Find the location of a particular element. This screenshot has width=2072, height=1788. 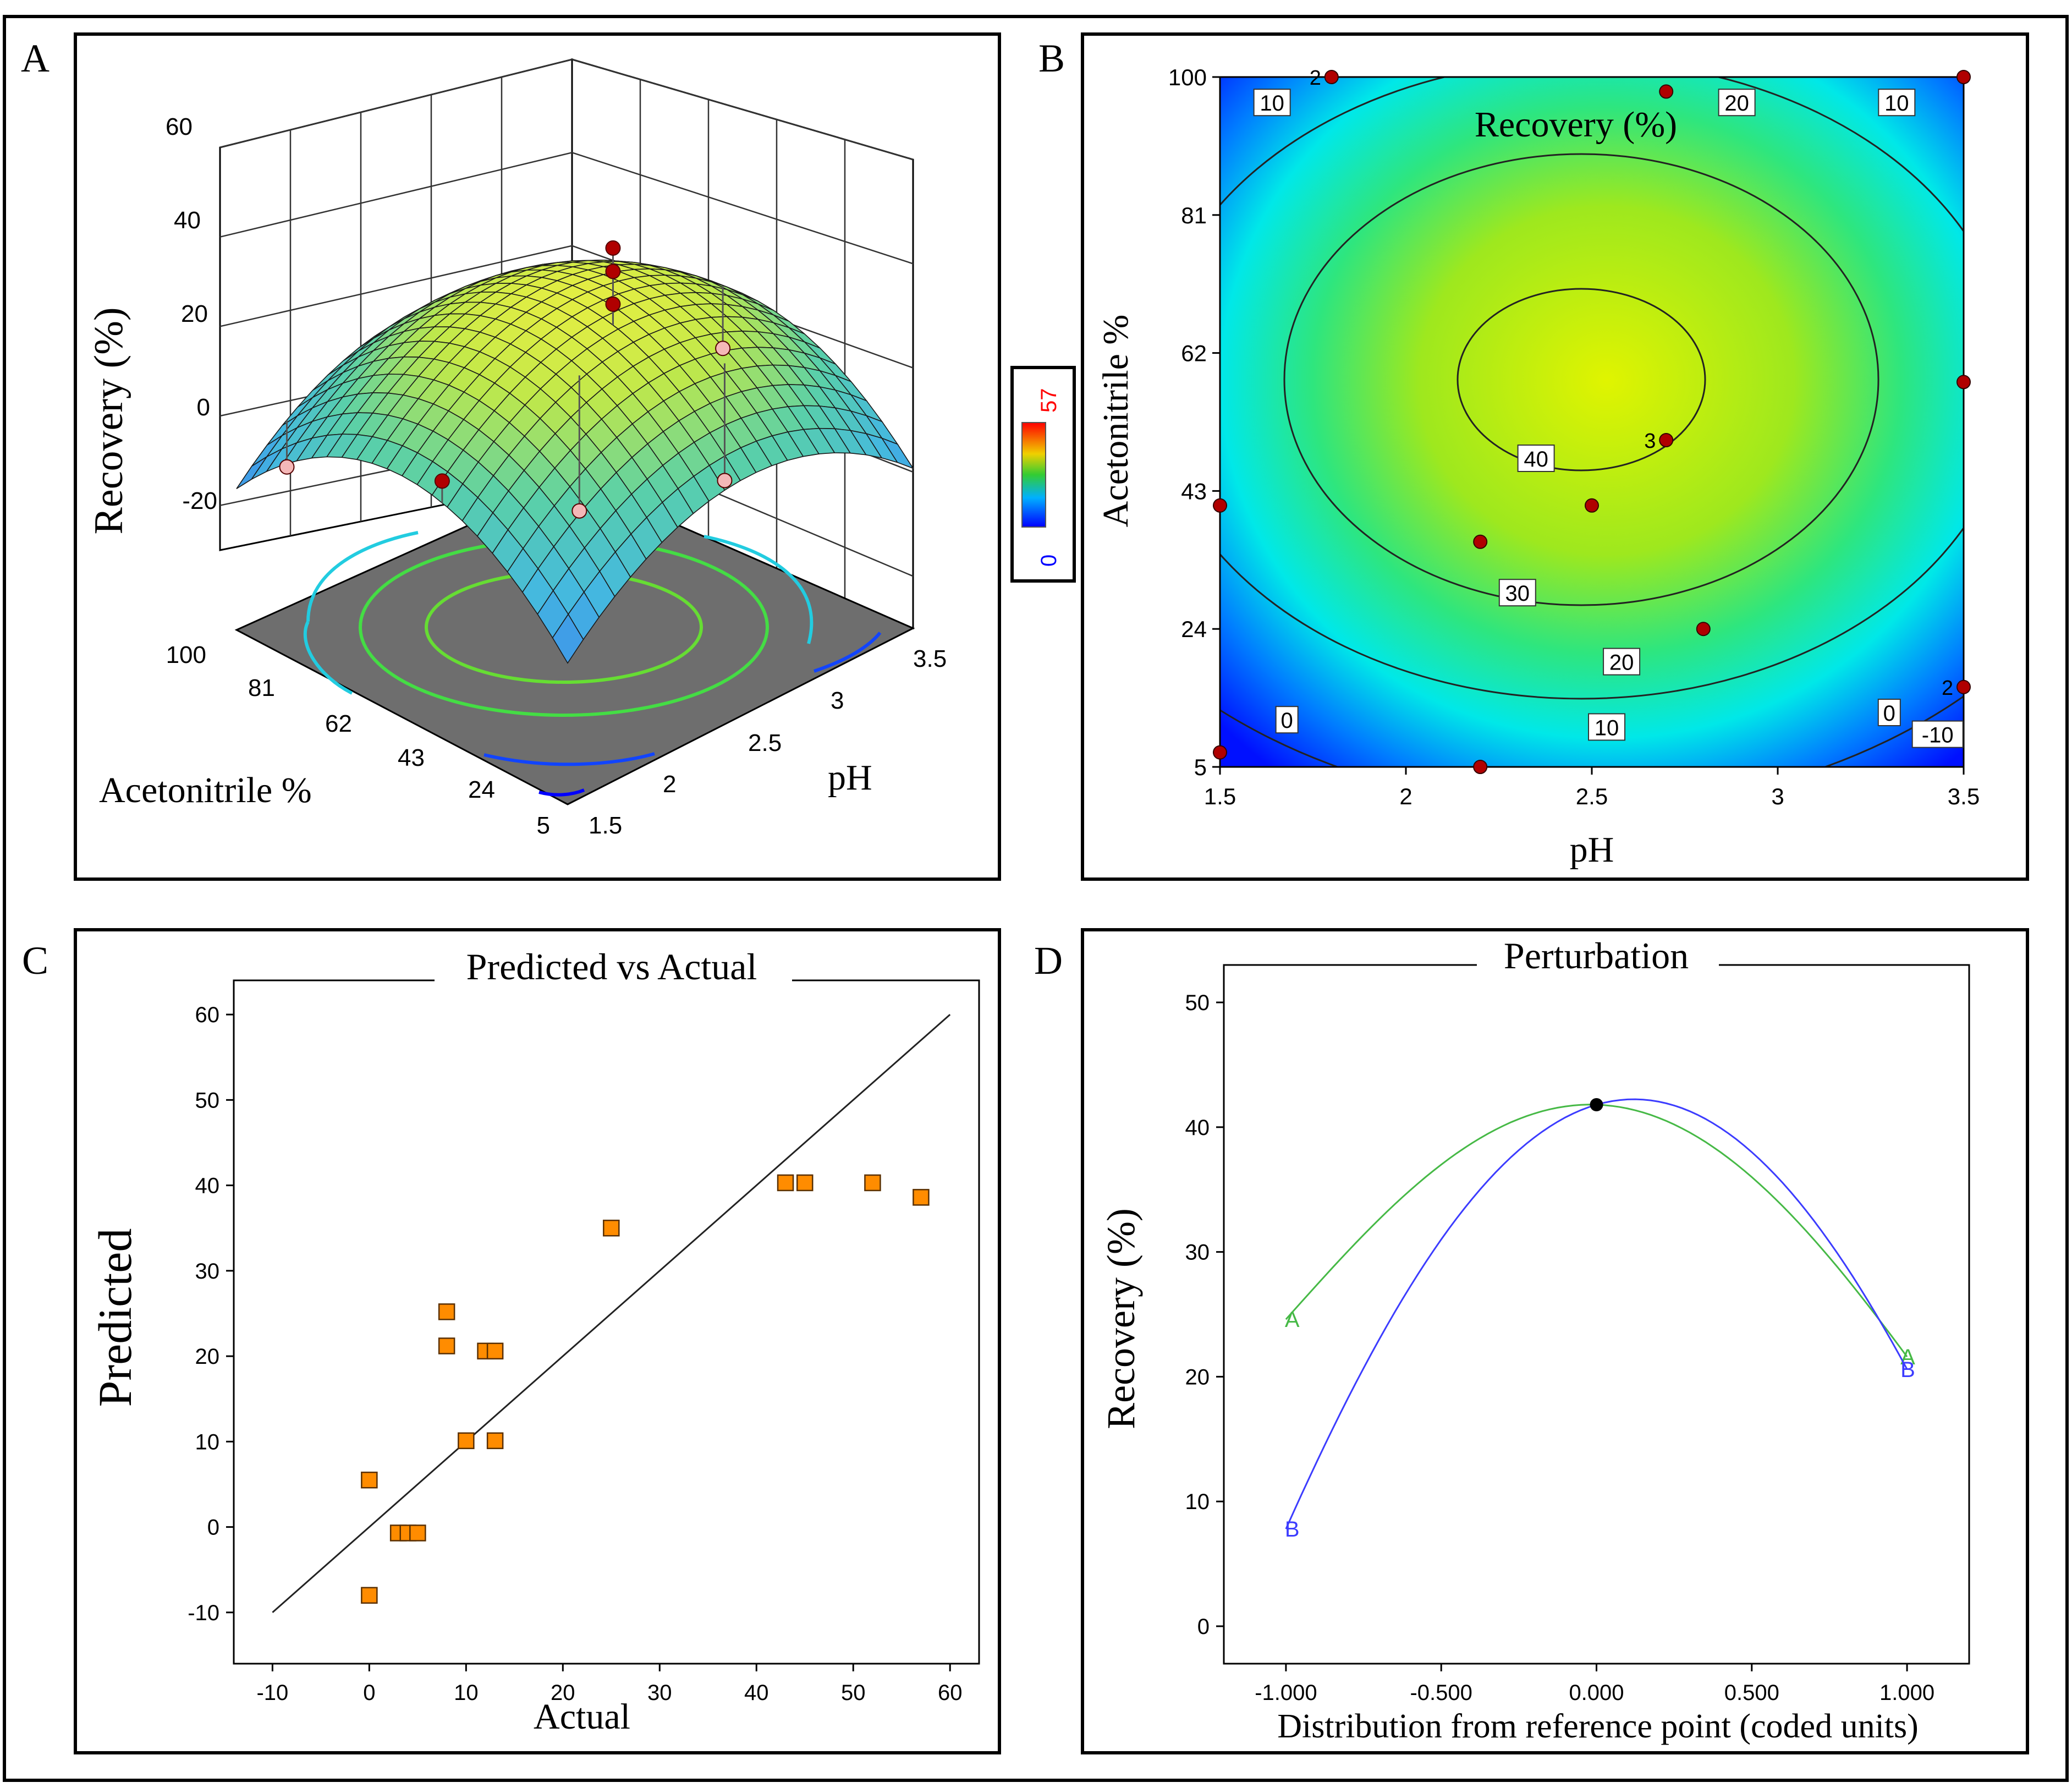

response-surface is located at coordinates (575, 461).